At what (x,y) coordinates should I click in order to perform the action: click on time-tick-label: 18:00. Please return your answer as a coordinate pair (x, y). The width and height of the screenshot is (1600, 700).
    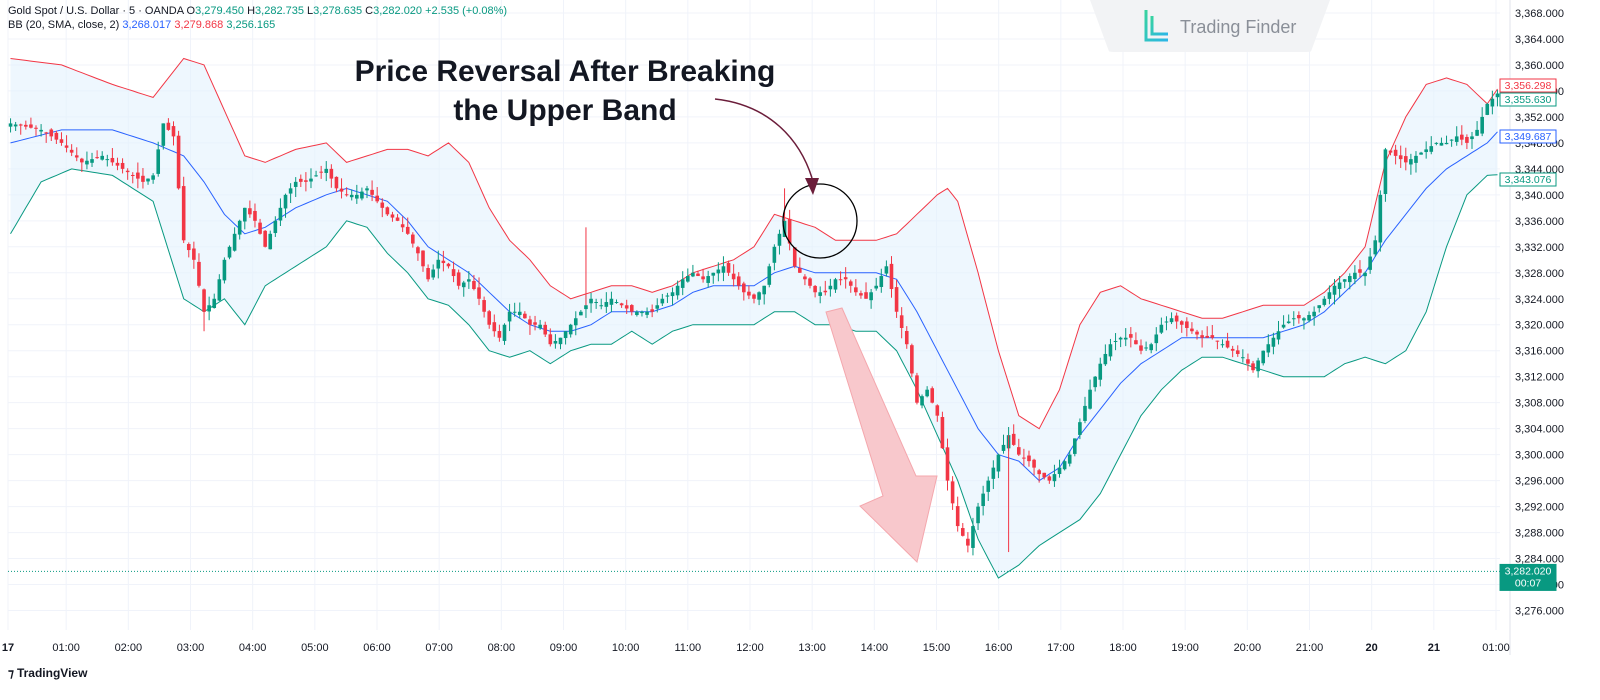
    Looking at the image, I should click on (1123, 648).